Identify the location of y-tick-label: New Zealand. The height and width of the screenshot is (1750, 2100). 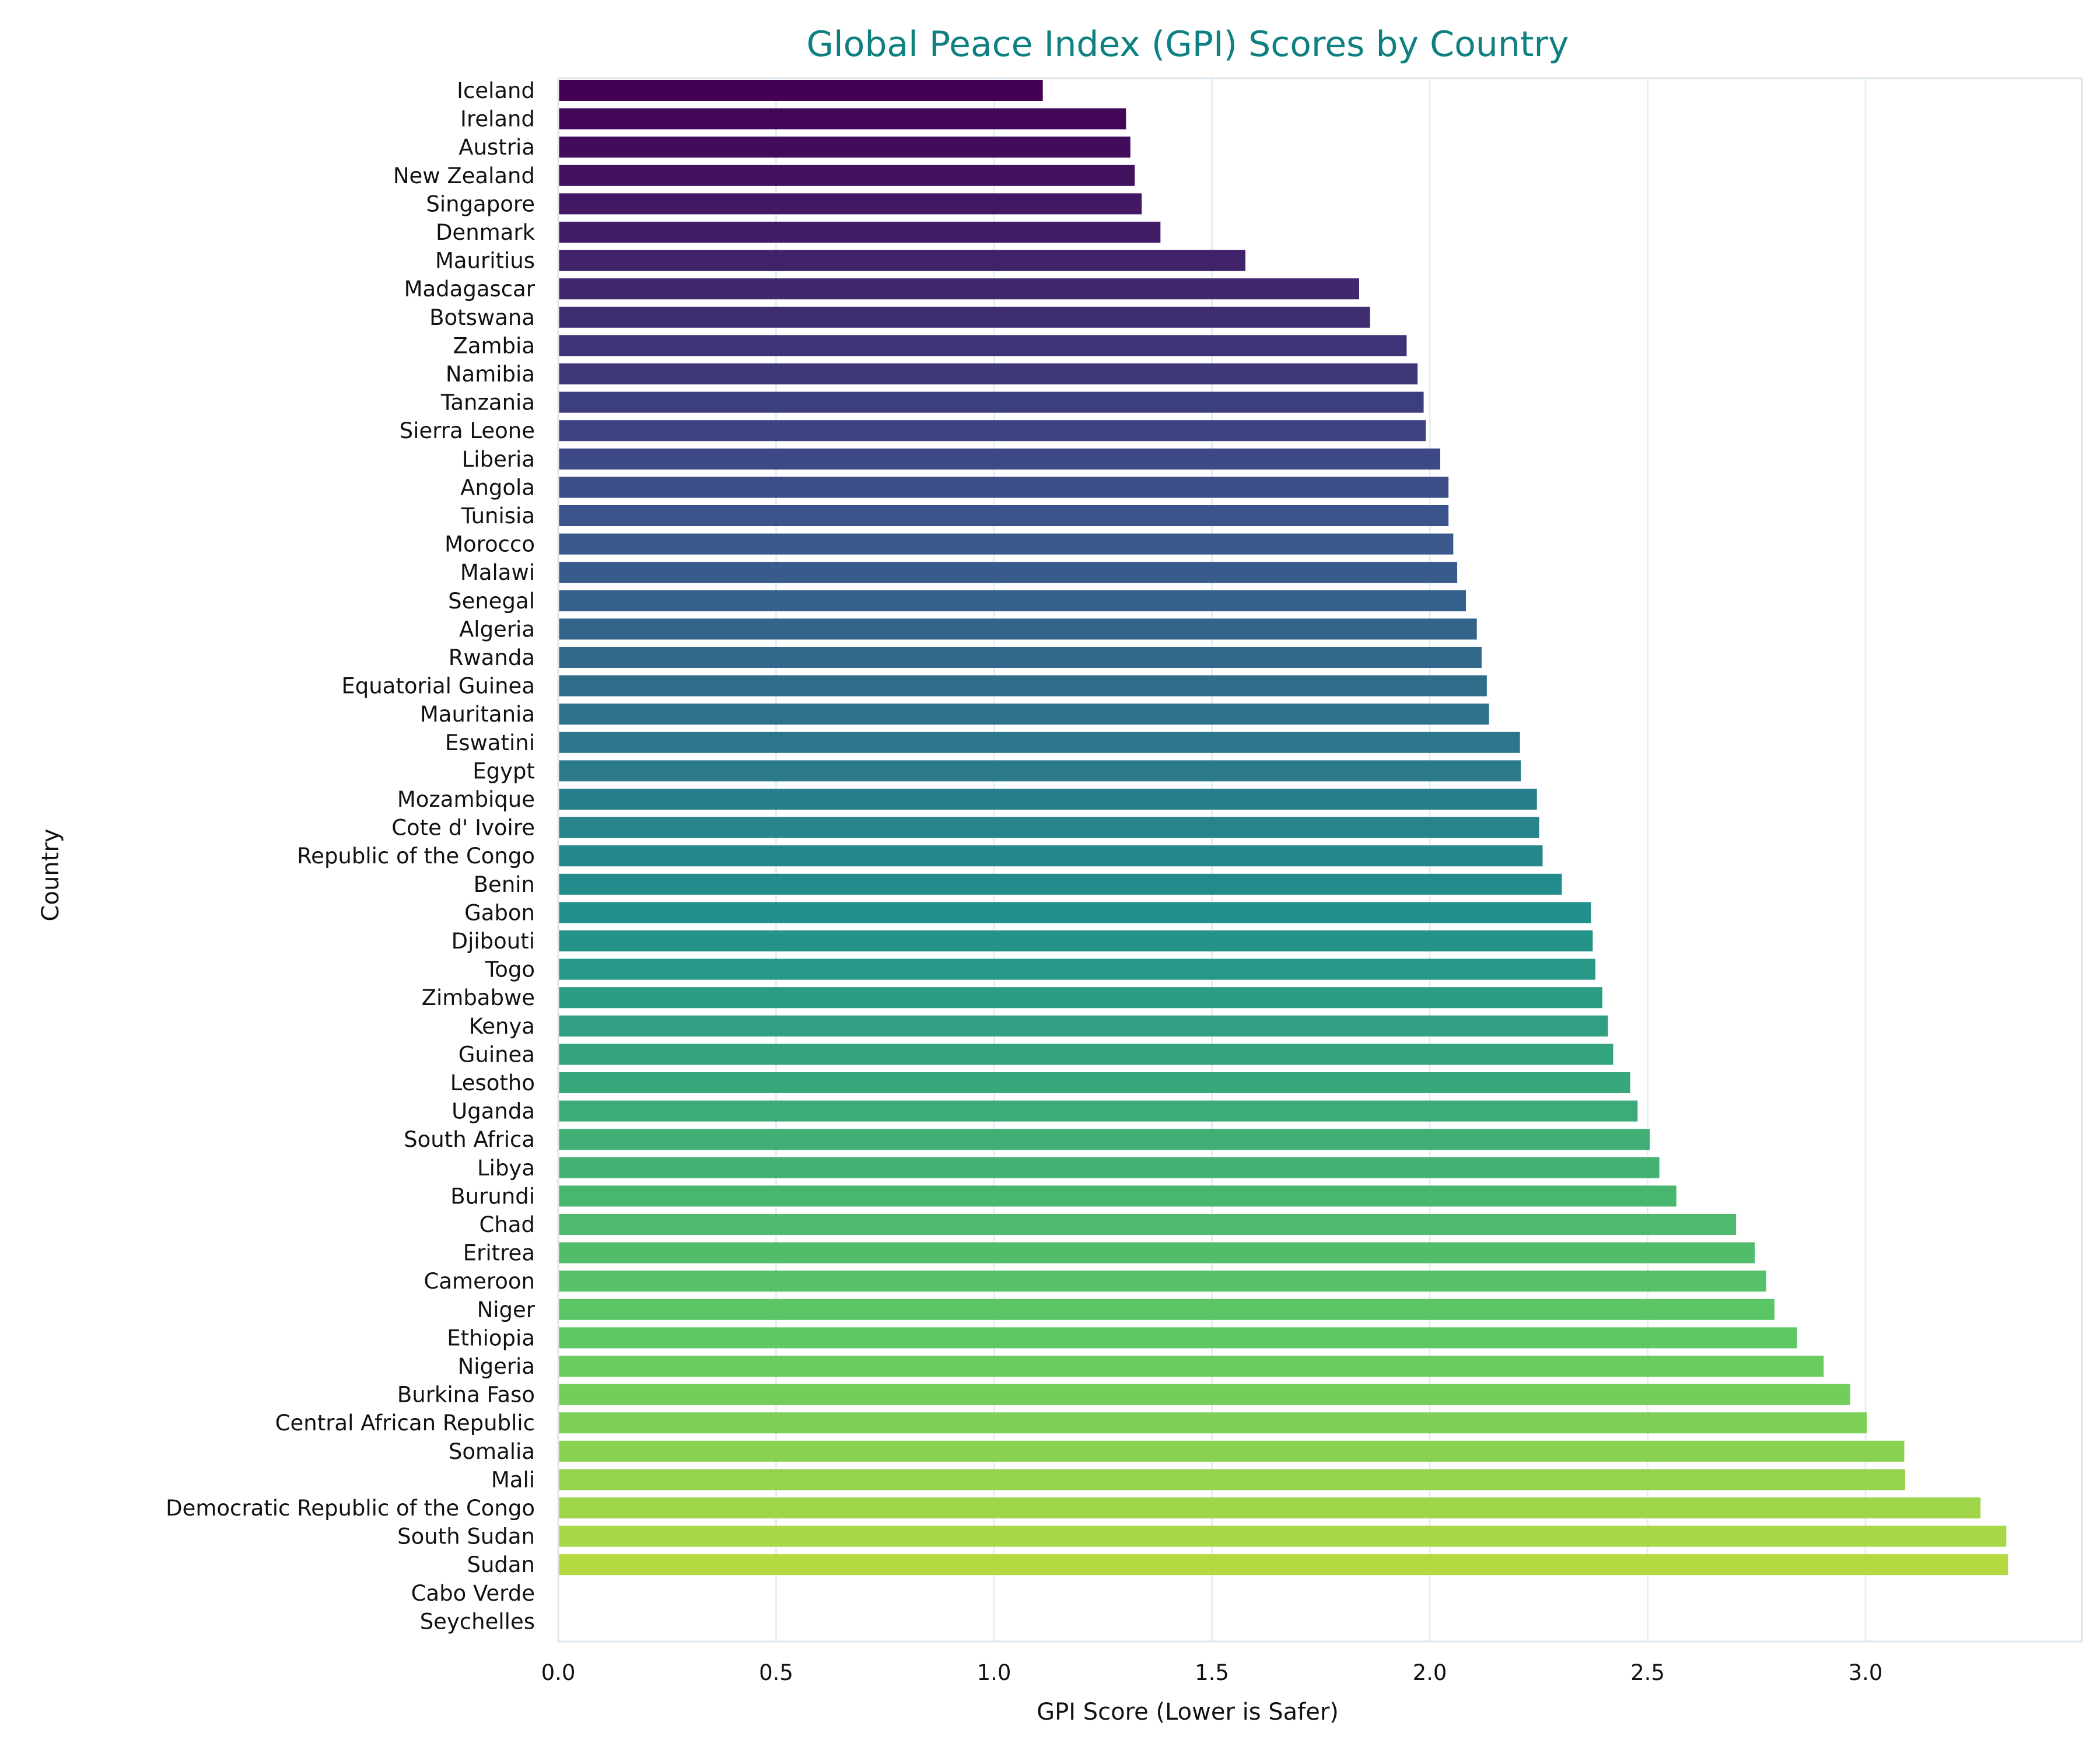
(464, 175).